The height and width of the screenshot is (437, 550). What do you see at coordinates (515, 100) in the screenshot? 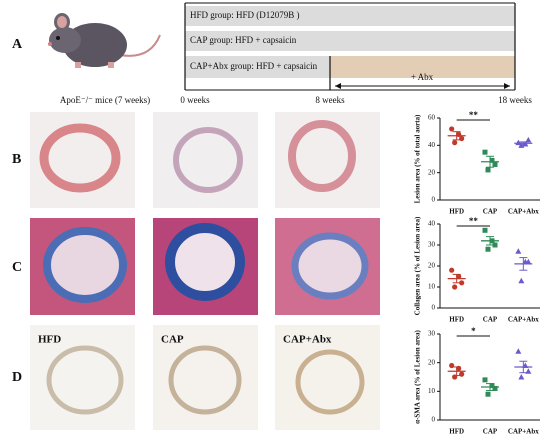
I see `week-label: 18 weeks` at bounding box center [515, 100].